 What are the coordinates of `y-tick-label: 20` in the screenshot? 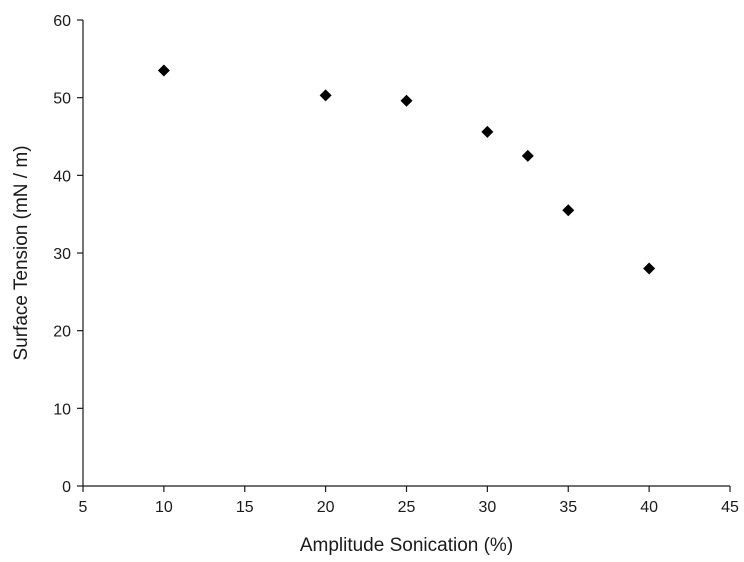 It's located at (62, 332).